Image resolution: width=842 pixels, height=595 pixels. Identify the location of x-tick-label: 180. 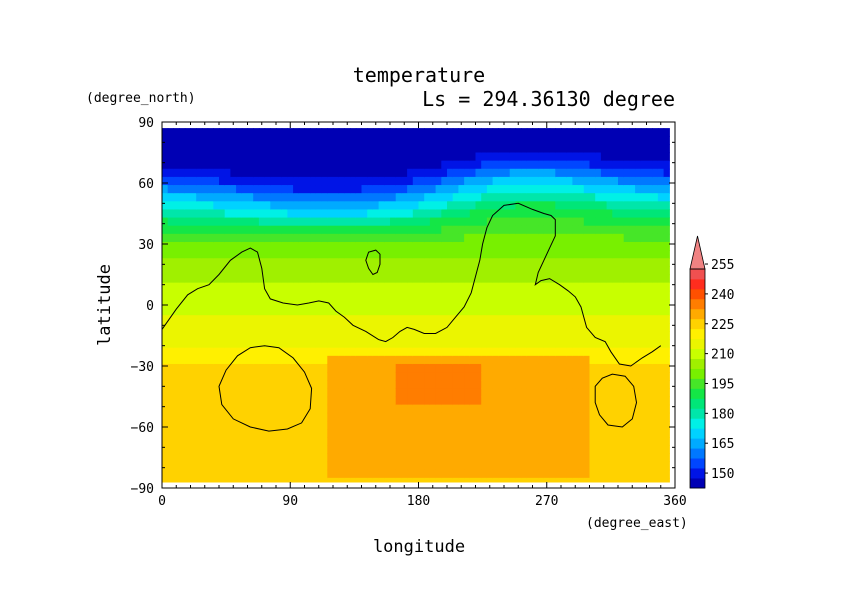
(418, 501).